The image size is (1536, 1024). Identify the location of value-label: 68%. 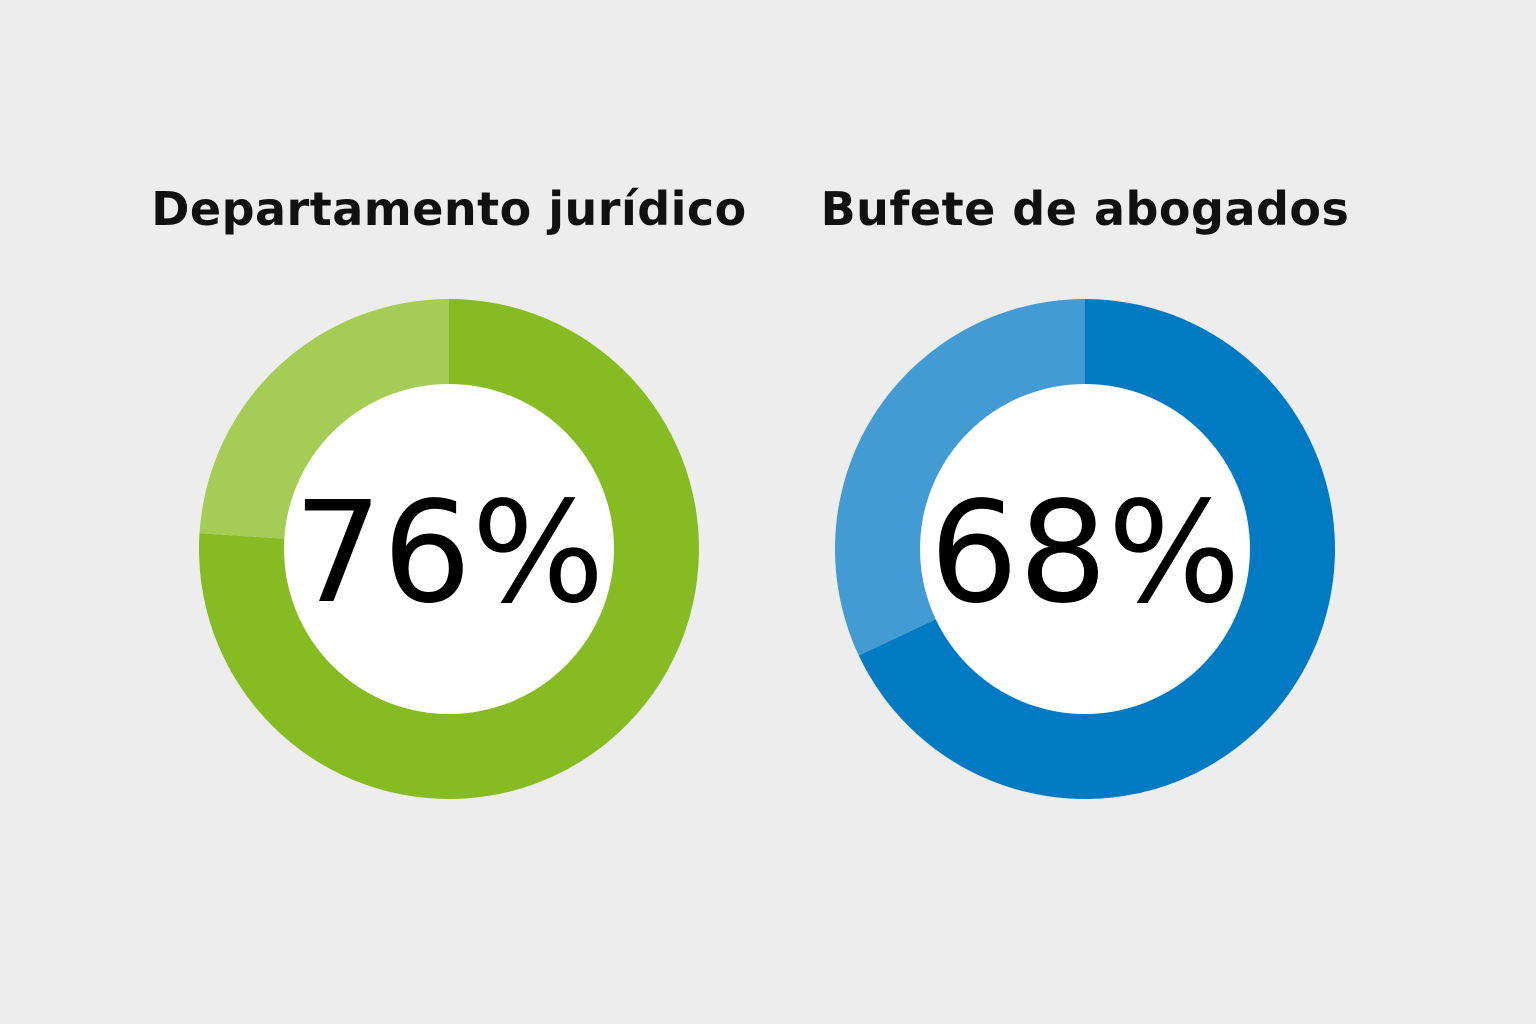
(1084, 553).